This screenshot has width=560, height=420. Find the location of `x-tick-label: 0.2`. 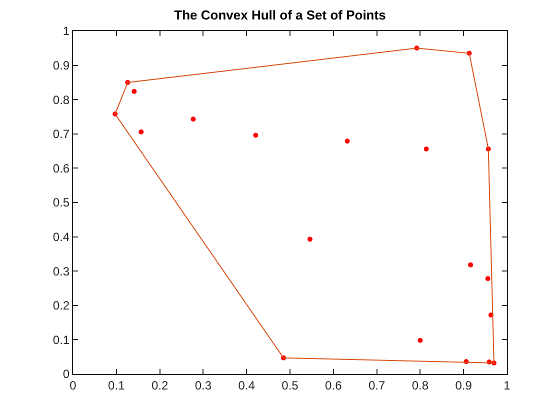

x-tick-label: 0.2 is located at coordinates (159, 385).